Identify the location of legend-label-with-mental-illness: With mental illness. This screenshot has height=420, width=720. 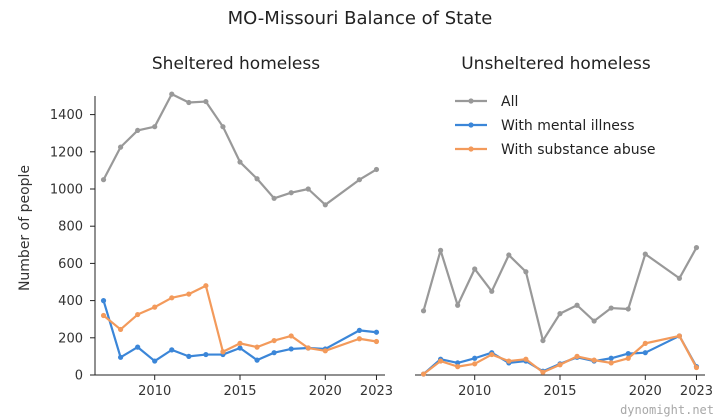
(568, 126).